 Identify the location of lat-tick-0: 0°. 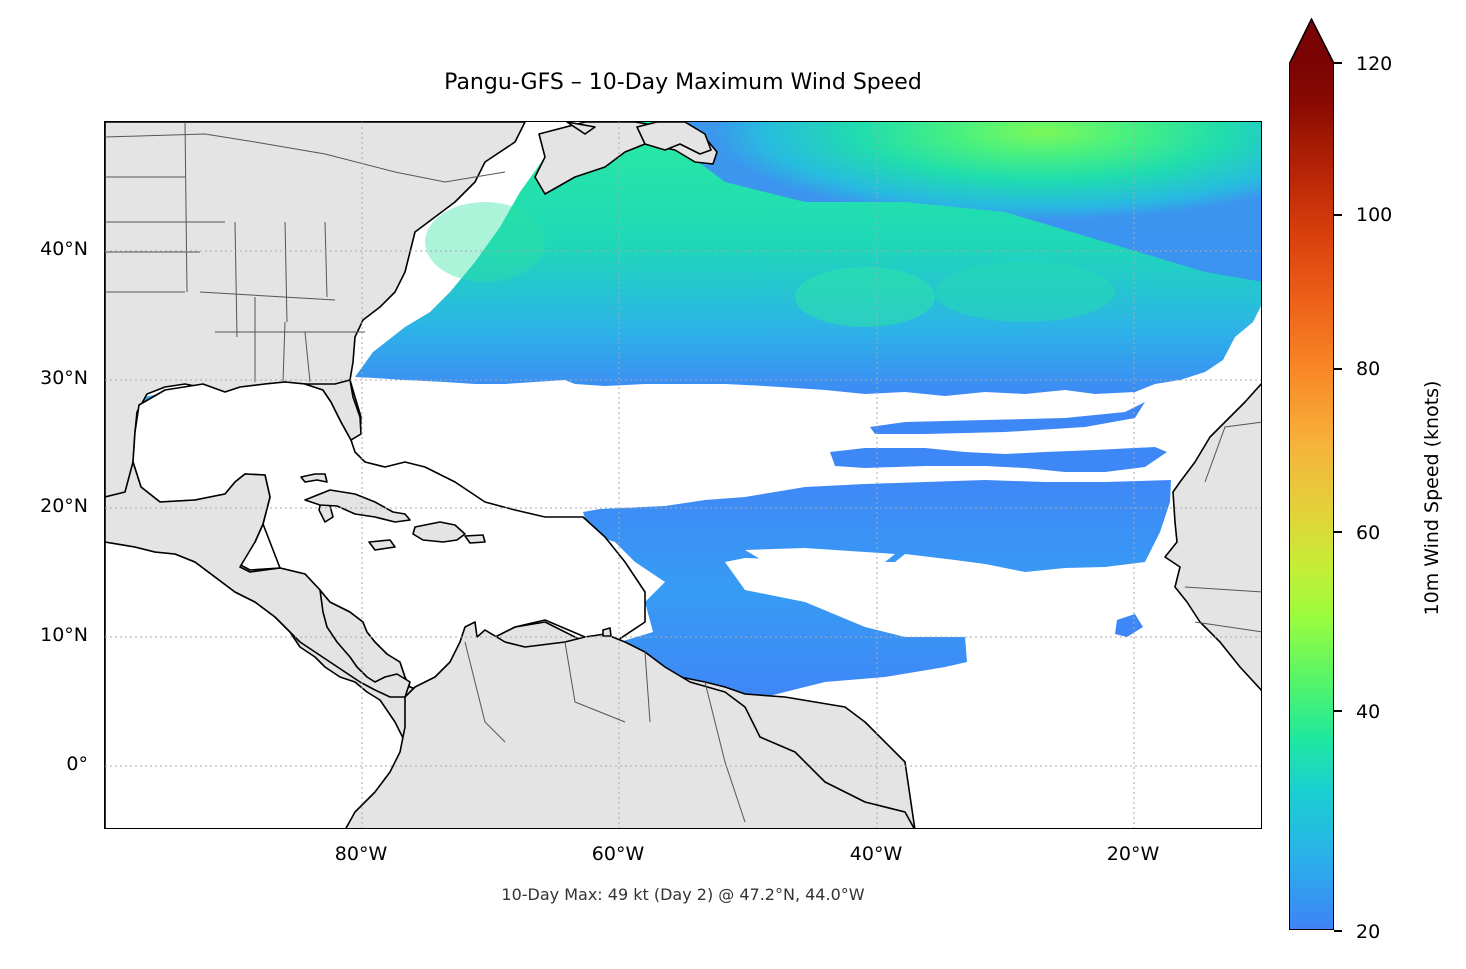
(77, 764).